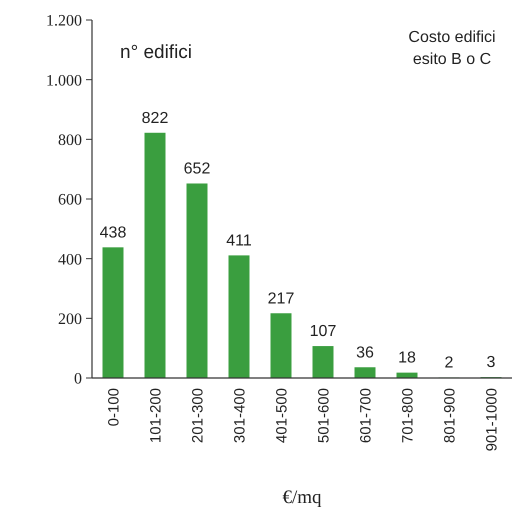 The image size is (524, 515). Describe the element at coordinates (365, 353) in the screenshot. I see `data-label: 36` at that location.